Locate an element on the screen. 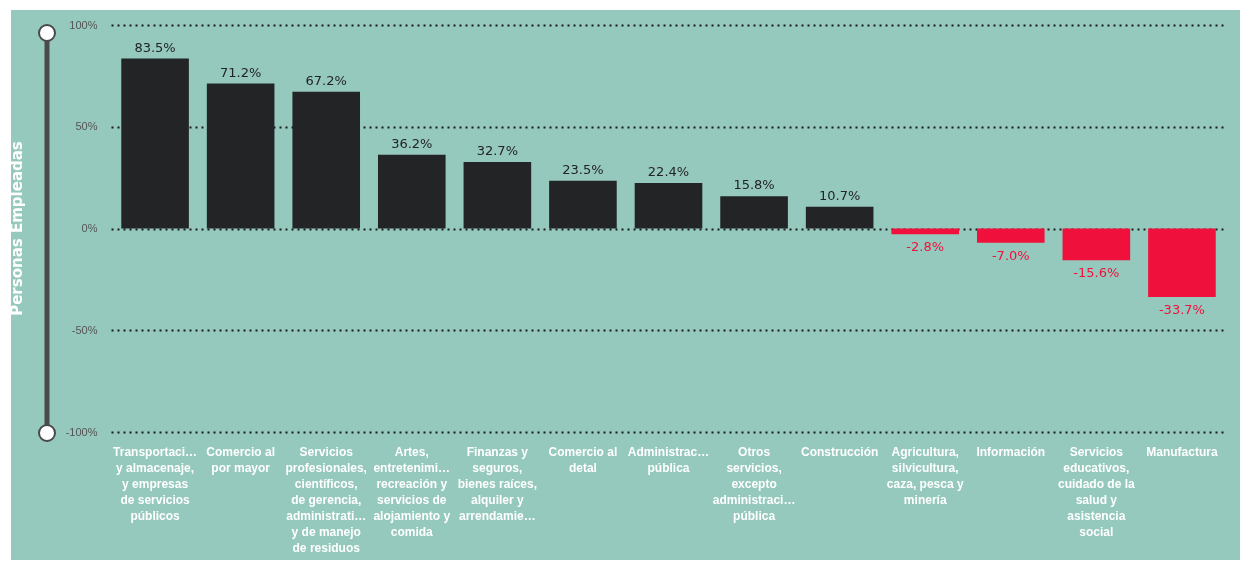 Image resolution: width=1248 pixels, height=561 pixels. data-label: -2.8% is located at coordinates (925, 247).